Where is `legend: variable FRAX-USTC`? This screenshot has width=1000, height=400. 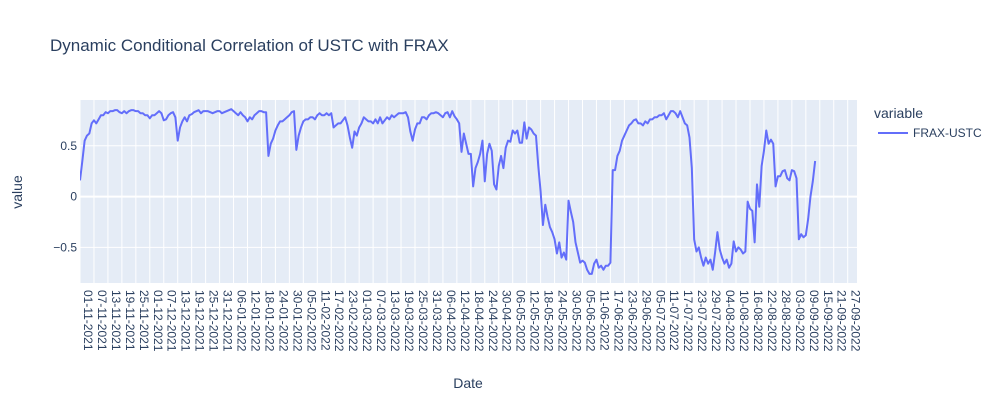
legend: variable FRAX-USTC is located at coordinates (928, 122).